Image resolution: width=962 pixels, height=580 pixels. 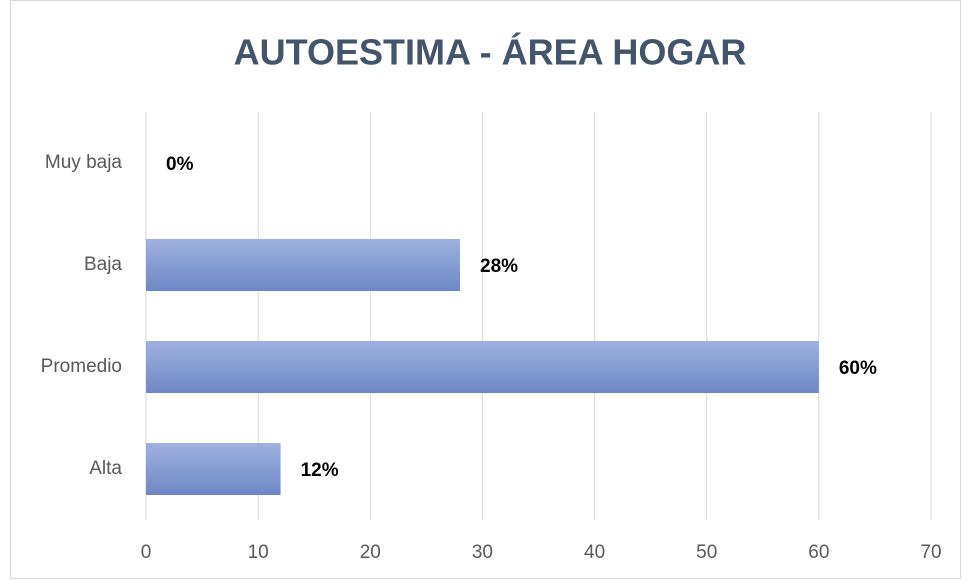 What do you see at coordinates (103, 264) in the screenshot?
I see `y-tick-label: Baja` at bounding box center [103, 264].